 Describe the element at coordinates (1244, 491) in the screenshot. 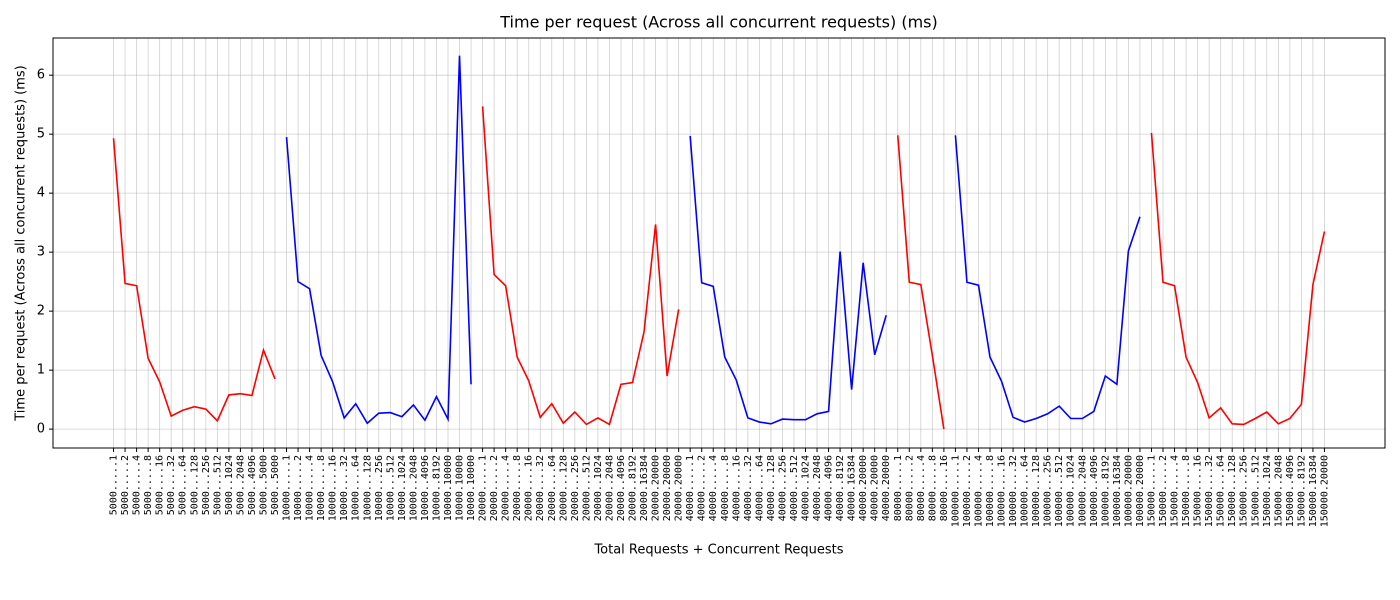

I see `x-tick-label: 150000...256` at that location.